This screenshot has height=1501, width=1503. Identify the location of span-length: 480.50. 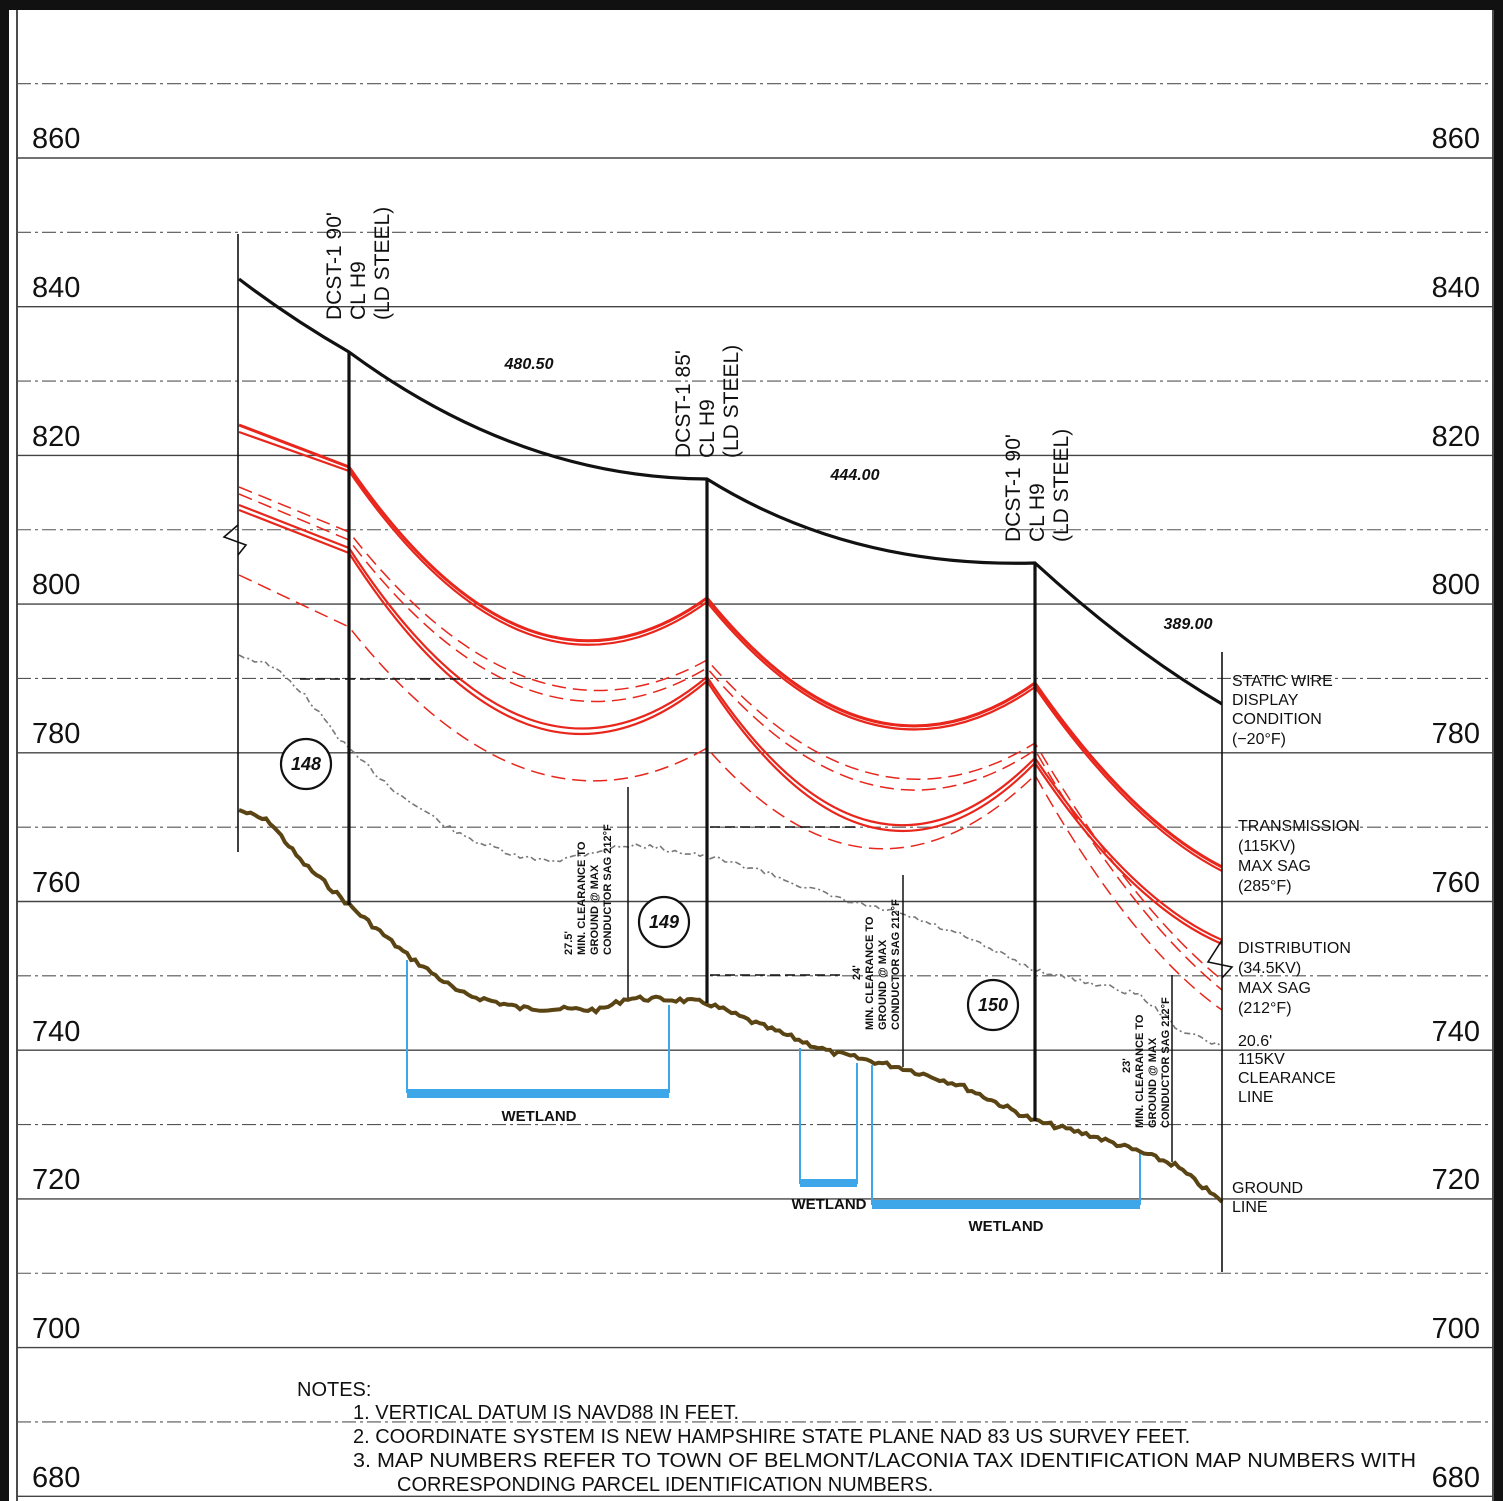
(529, 364).